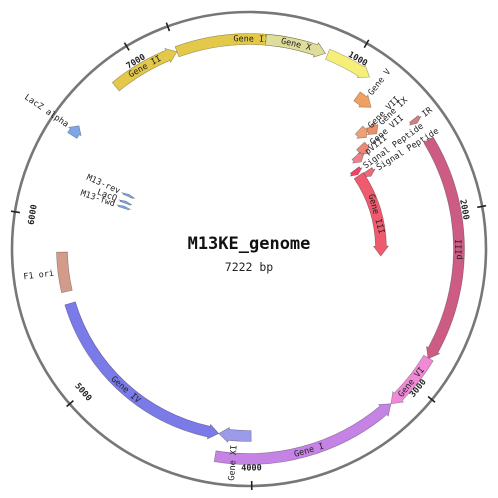  Describe the element at coordinates (82, 392) in the screenshot. I see `tick-label-5000: 5000` at that location.